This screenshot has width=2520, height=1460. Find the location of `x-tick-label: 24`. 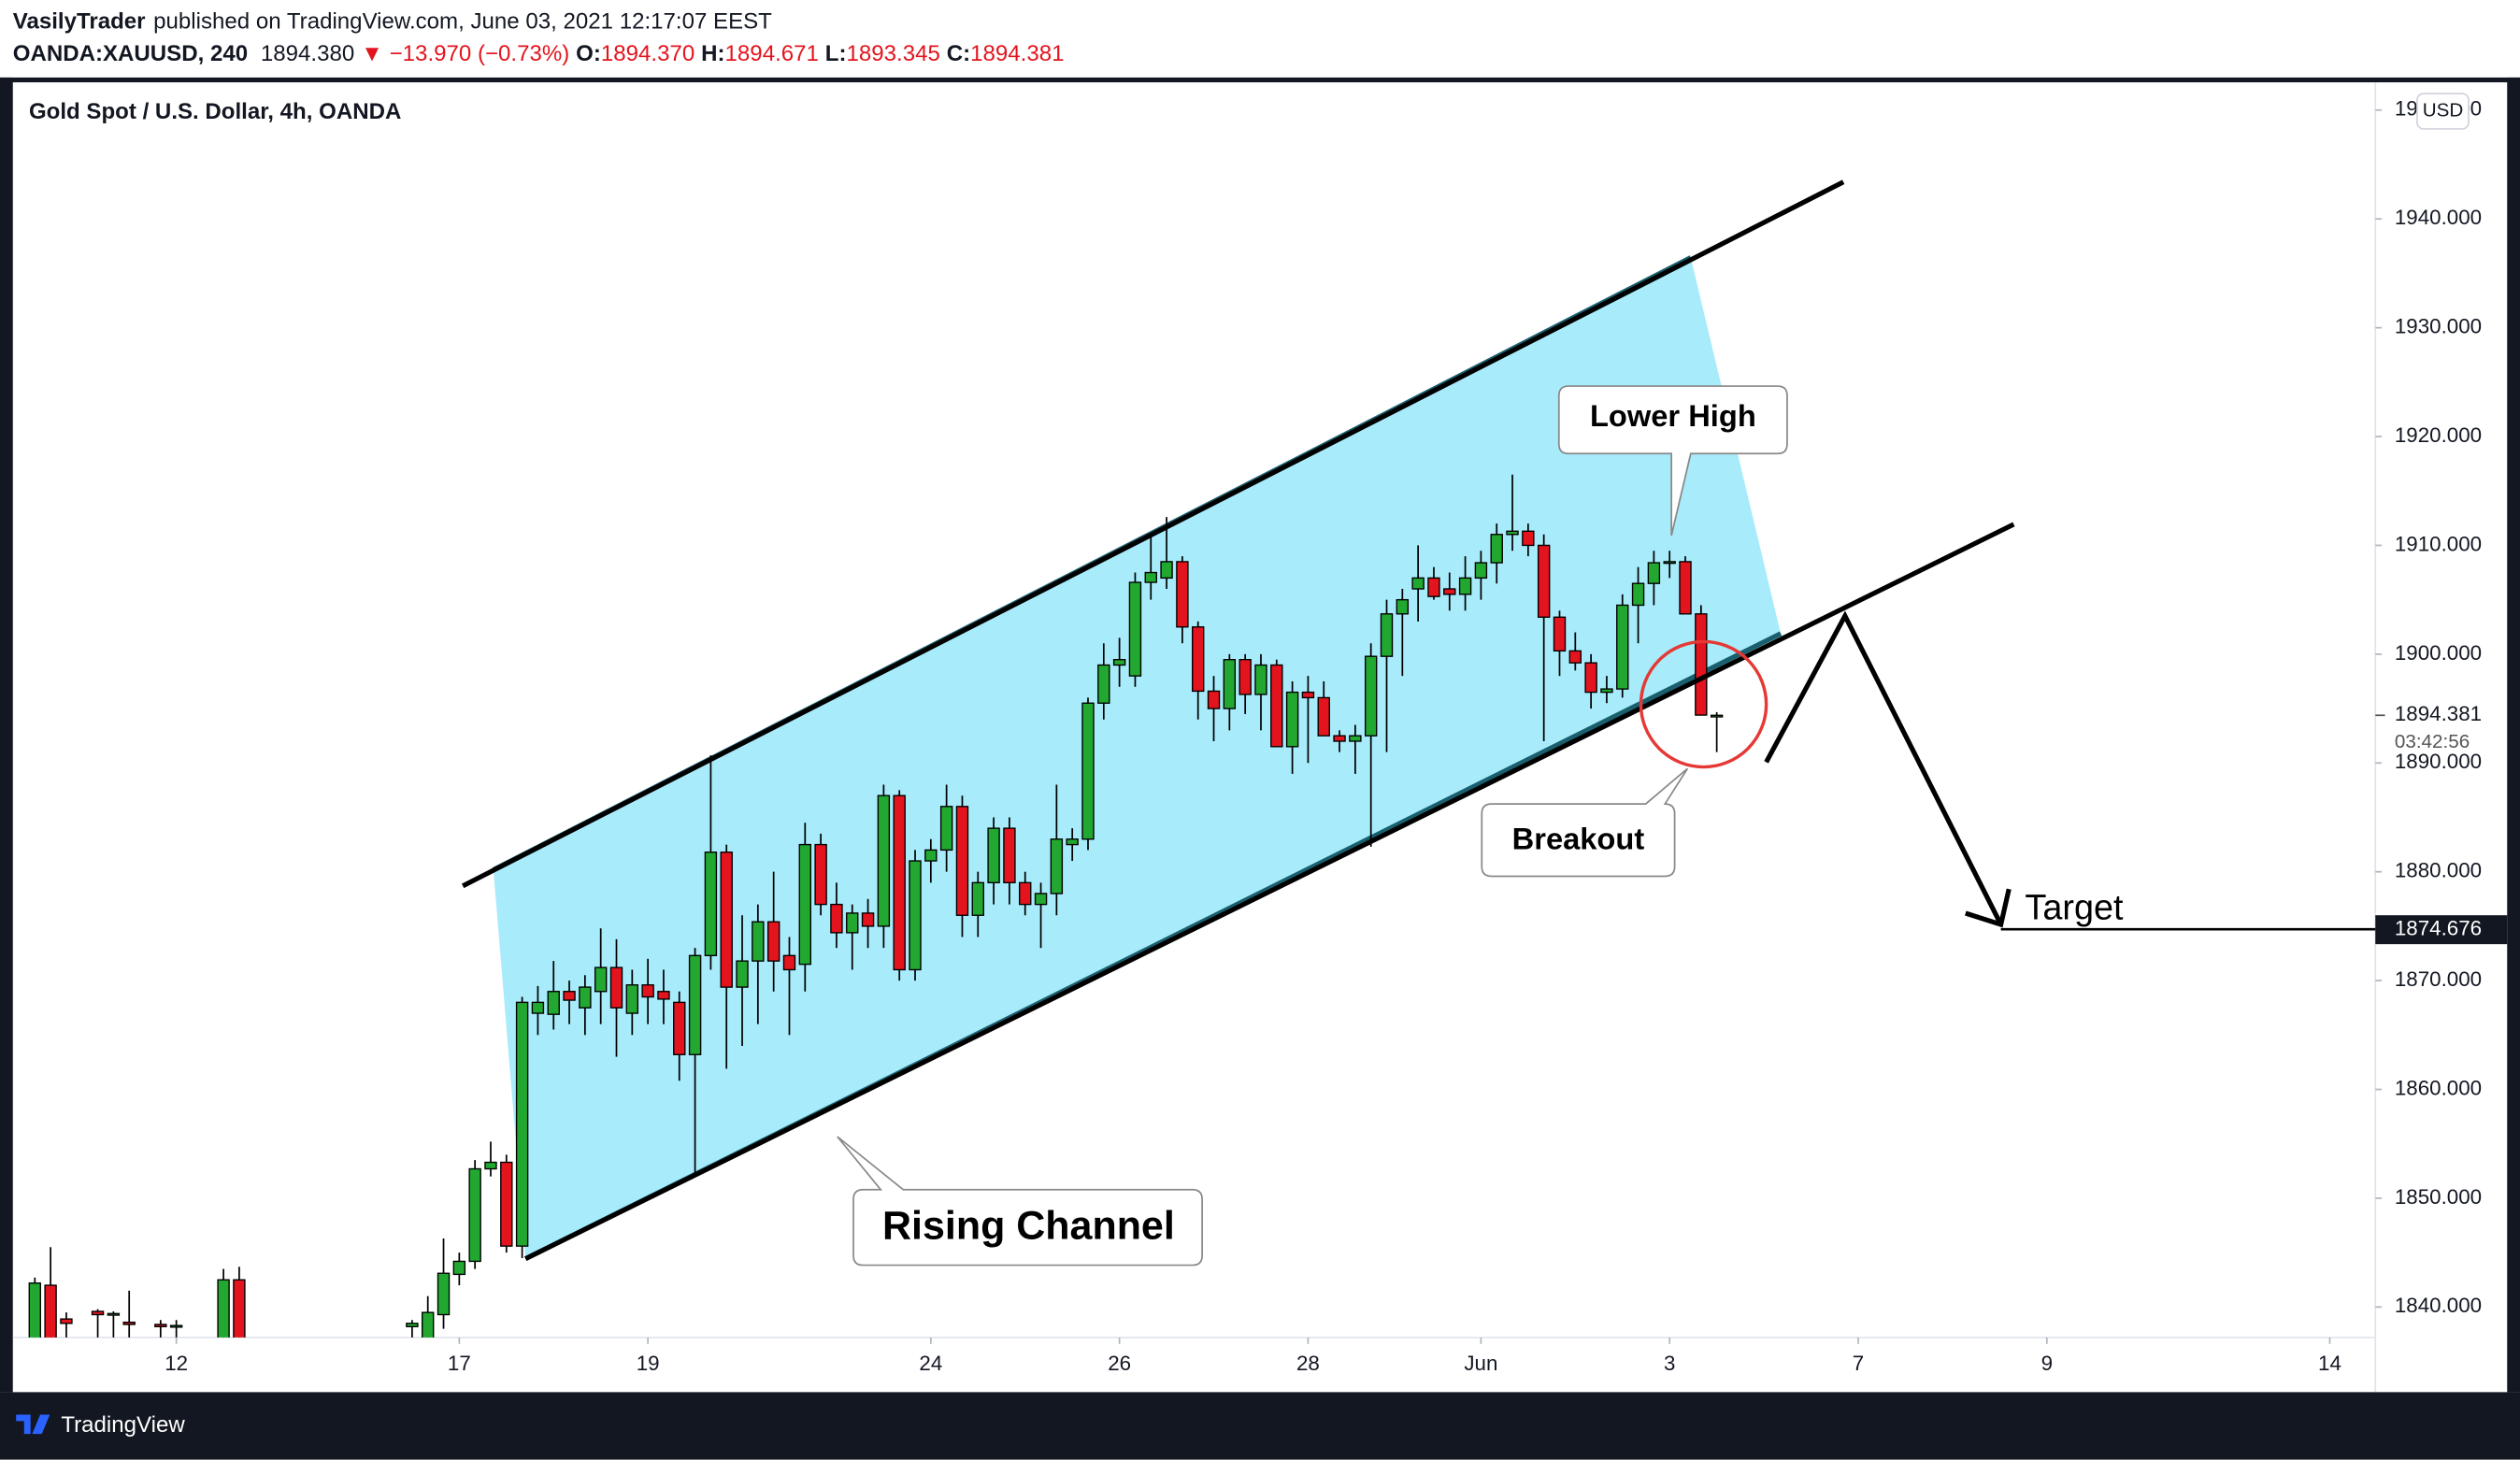

x-tick-label: 24 is located at coordinates (930, 1363).